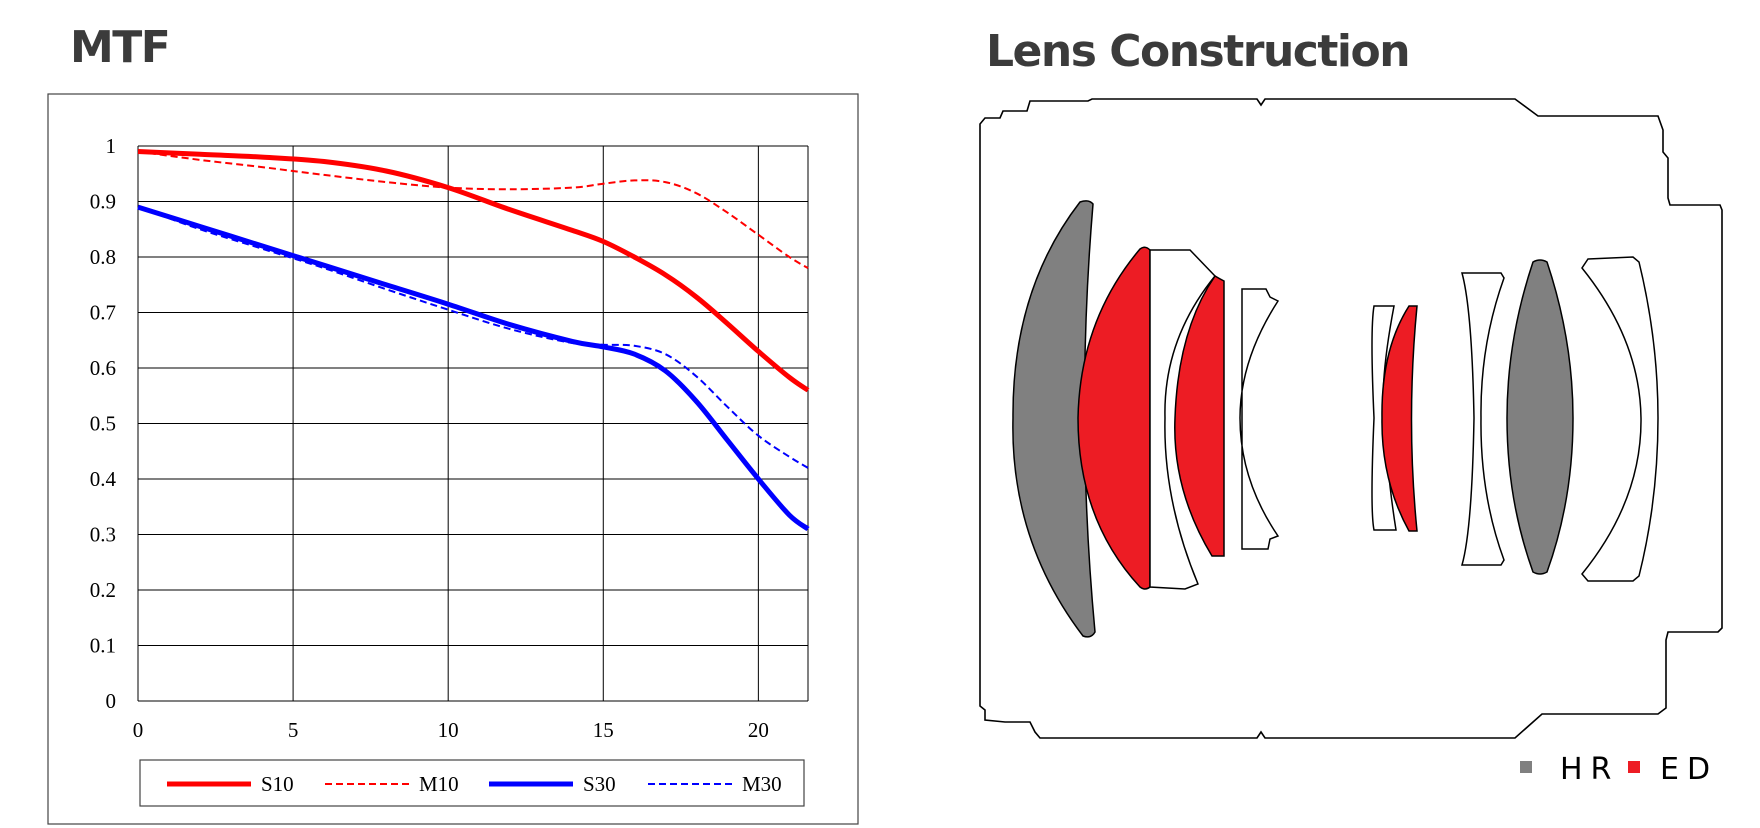 This screenshot has width=1760, height=828. Describe the element at coordinates (1689, 769) in the screenshot. I see `ed-legend-label: ED` at that location.